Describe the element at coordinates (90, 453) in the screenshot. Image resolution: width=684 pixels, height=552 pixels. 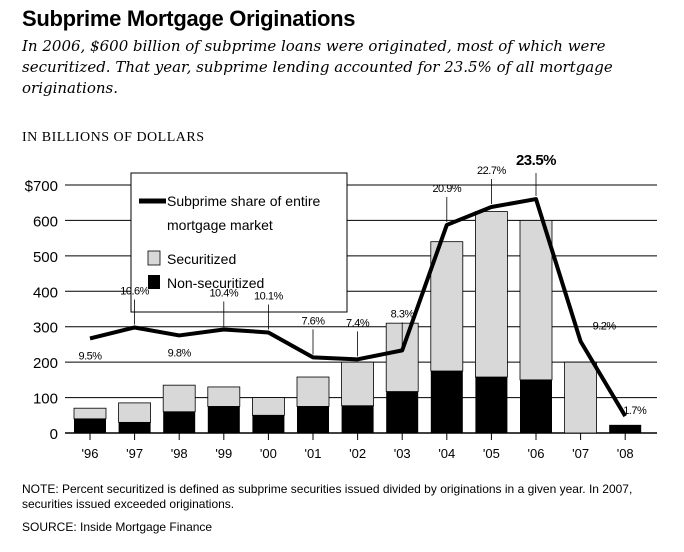
I see `x-tick-label: '96` at that location.